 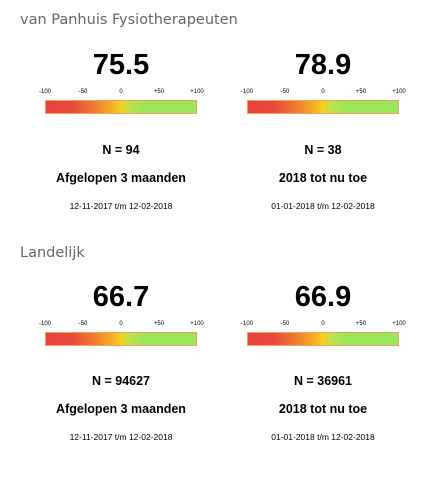 What do you see at coordinates (323, 297) in the screenshot?
I see `score-value: 66.9` at bounding box center [323, 297].